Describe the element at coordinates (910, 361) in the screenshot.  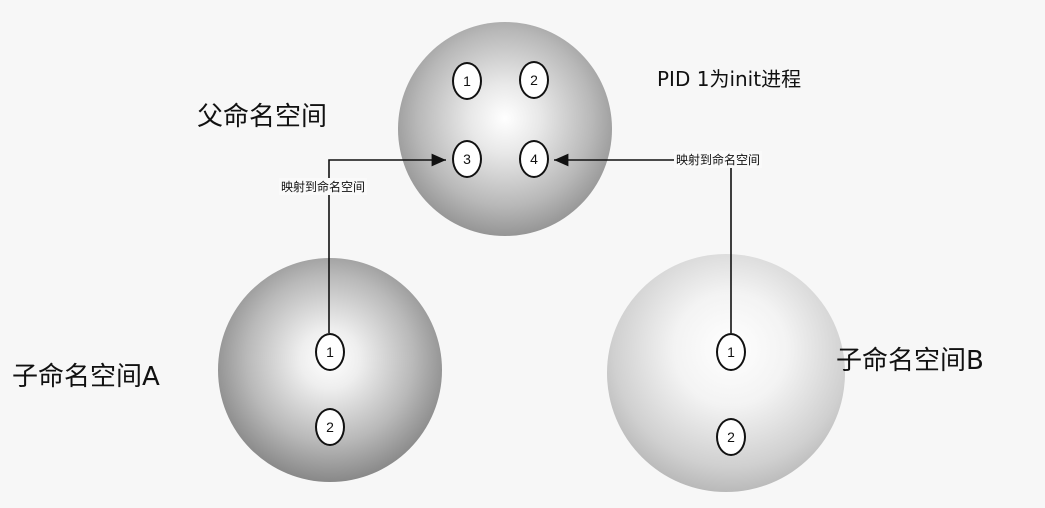
I see `child-namespace-b-label: 子命名空间B` at that location.